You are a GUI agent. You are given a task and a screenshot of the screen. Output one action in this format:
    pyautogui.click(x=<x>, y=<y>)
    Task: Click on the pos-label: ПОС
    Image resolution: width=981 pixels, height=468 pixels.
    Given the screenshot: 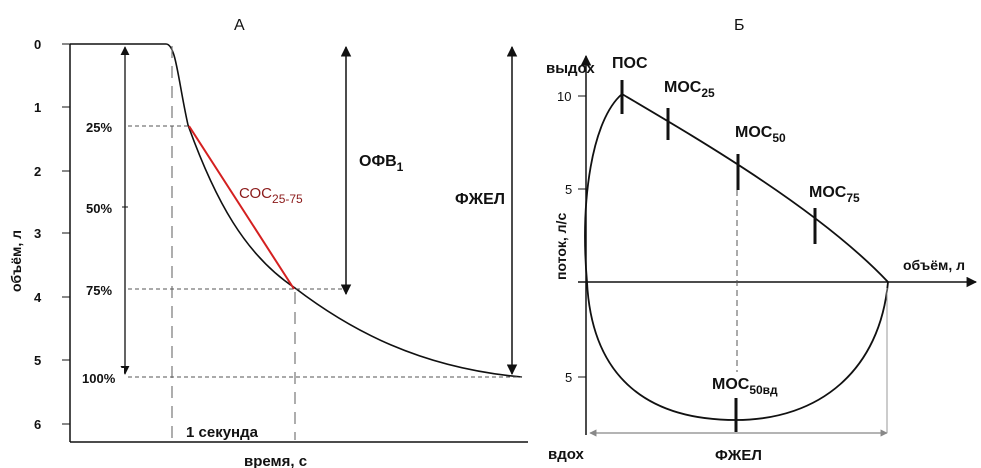 What is the action you would take?
    pyautogui.click(x=630, y=63)
    